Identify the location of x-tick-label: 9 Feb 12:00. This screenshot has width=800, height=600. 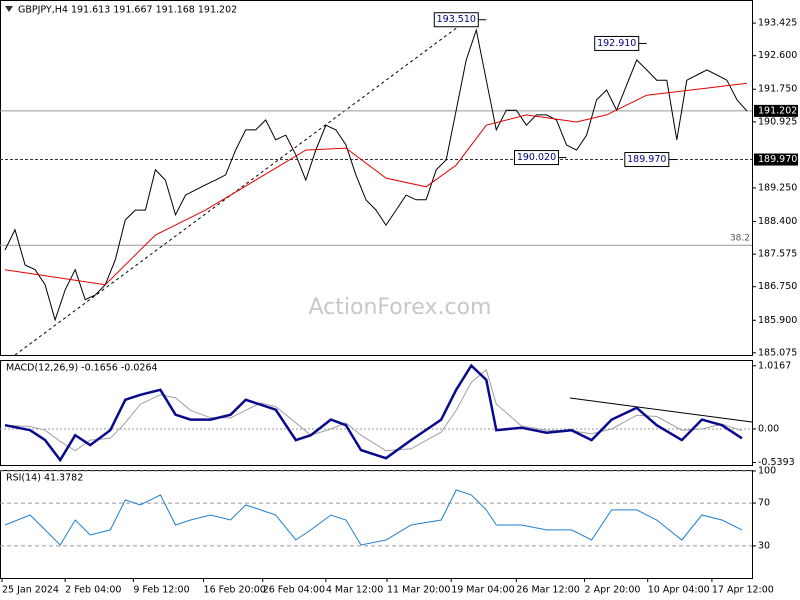
(161, 590).